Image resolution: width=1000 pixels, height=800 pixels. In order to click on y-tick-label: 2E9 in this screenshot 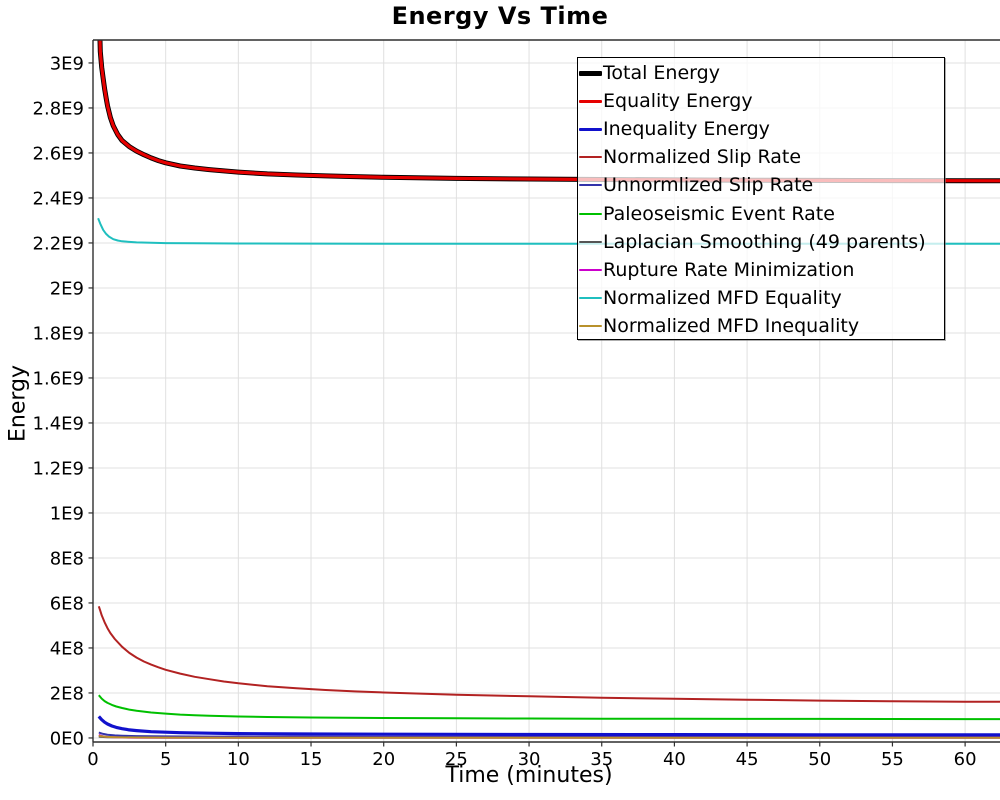, I will do `click(67, 288)`.